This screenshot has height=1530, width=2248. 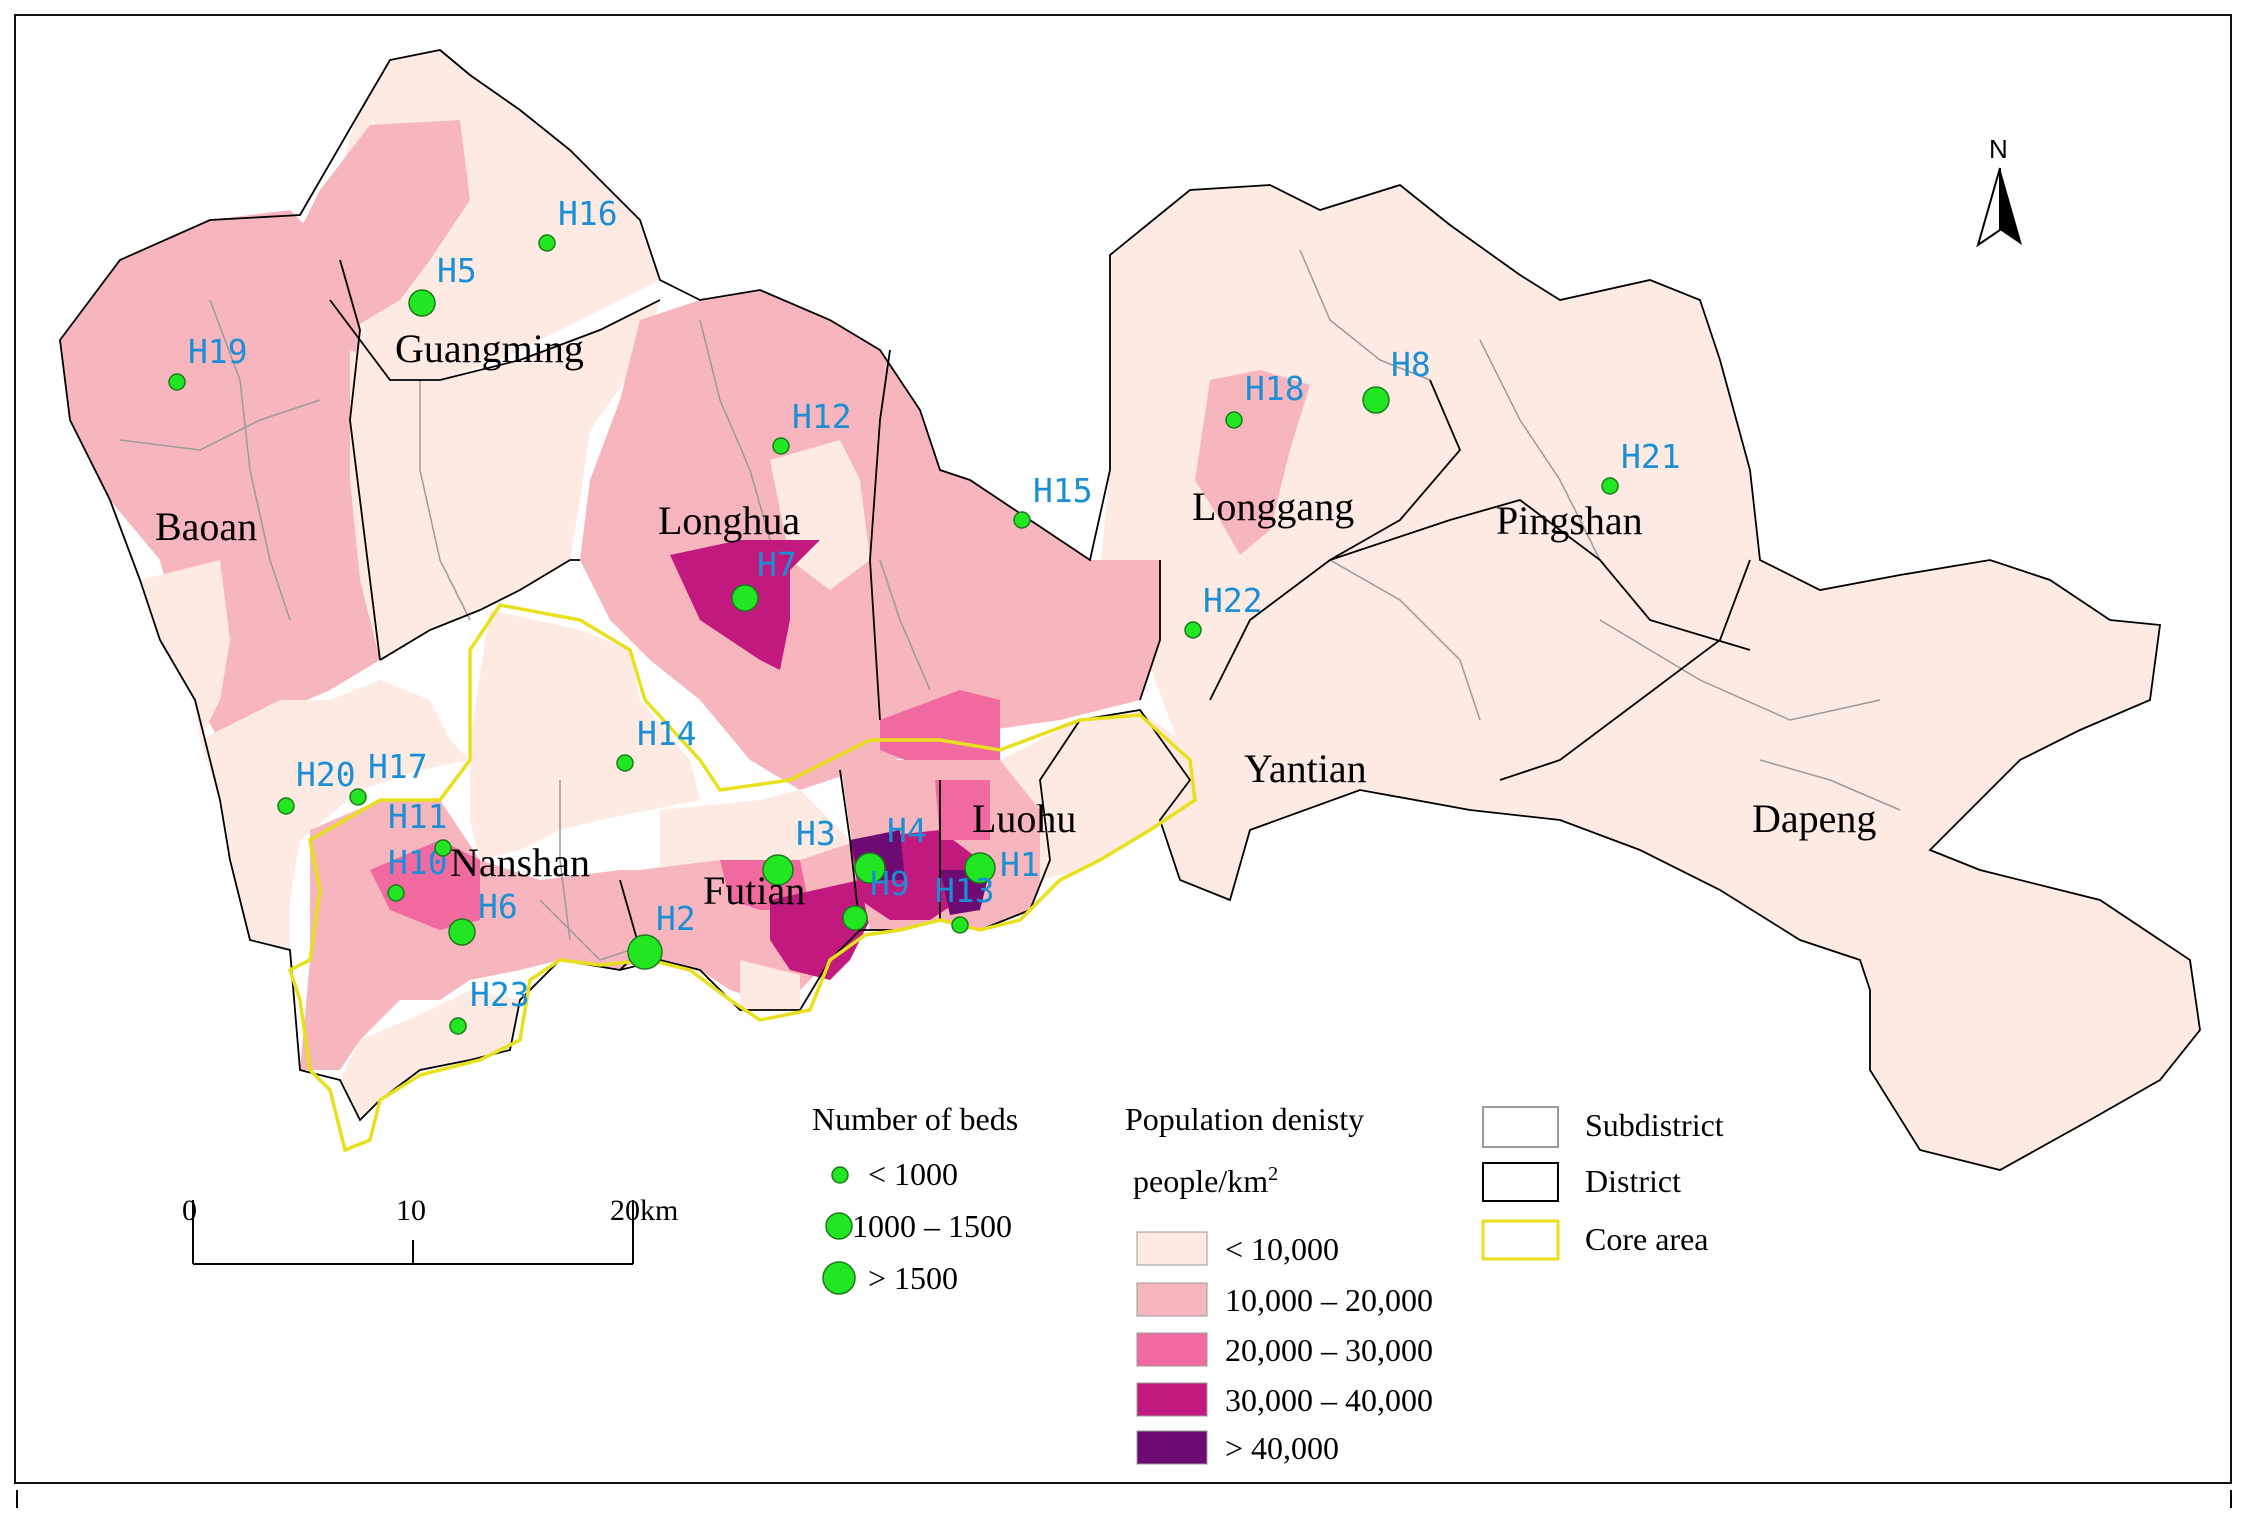 What do you see at coordinates (1063, 490) in the screenshot?
I see `hospital-label: H15` at bounding box center [1063, 490].